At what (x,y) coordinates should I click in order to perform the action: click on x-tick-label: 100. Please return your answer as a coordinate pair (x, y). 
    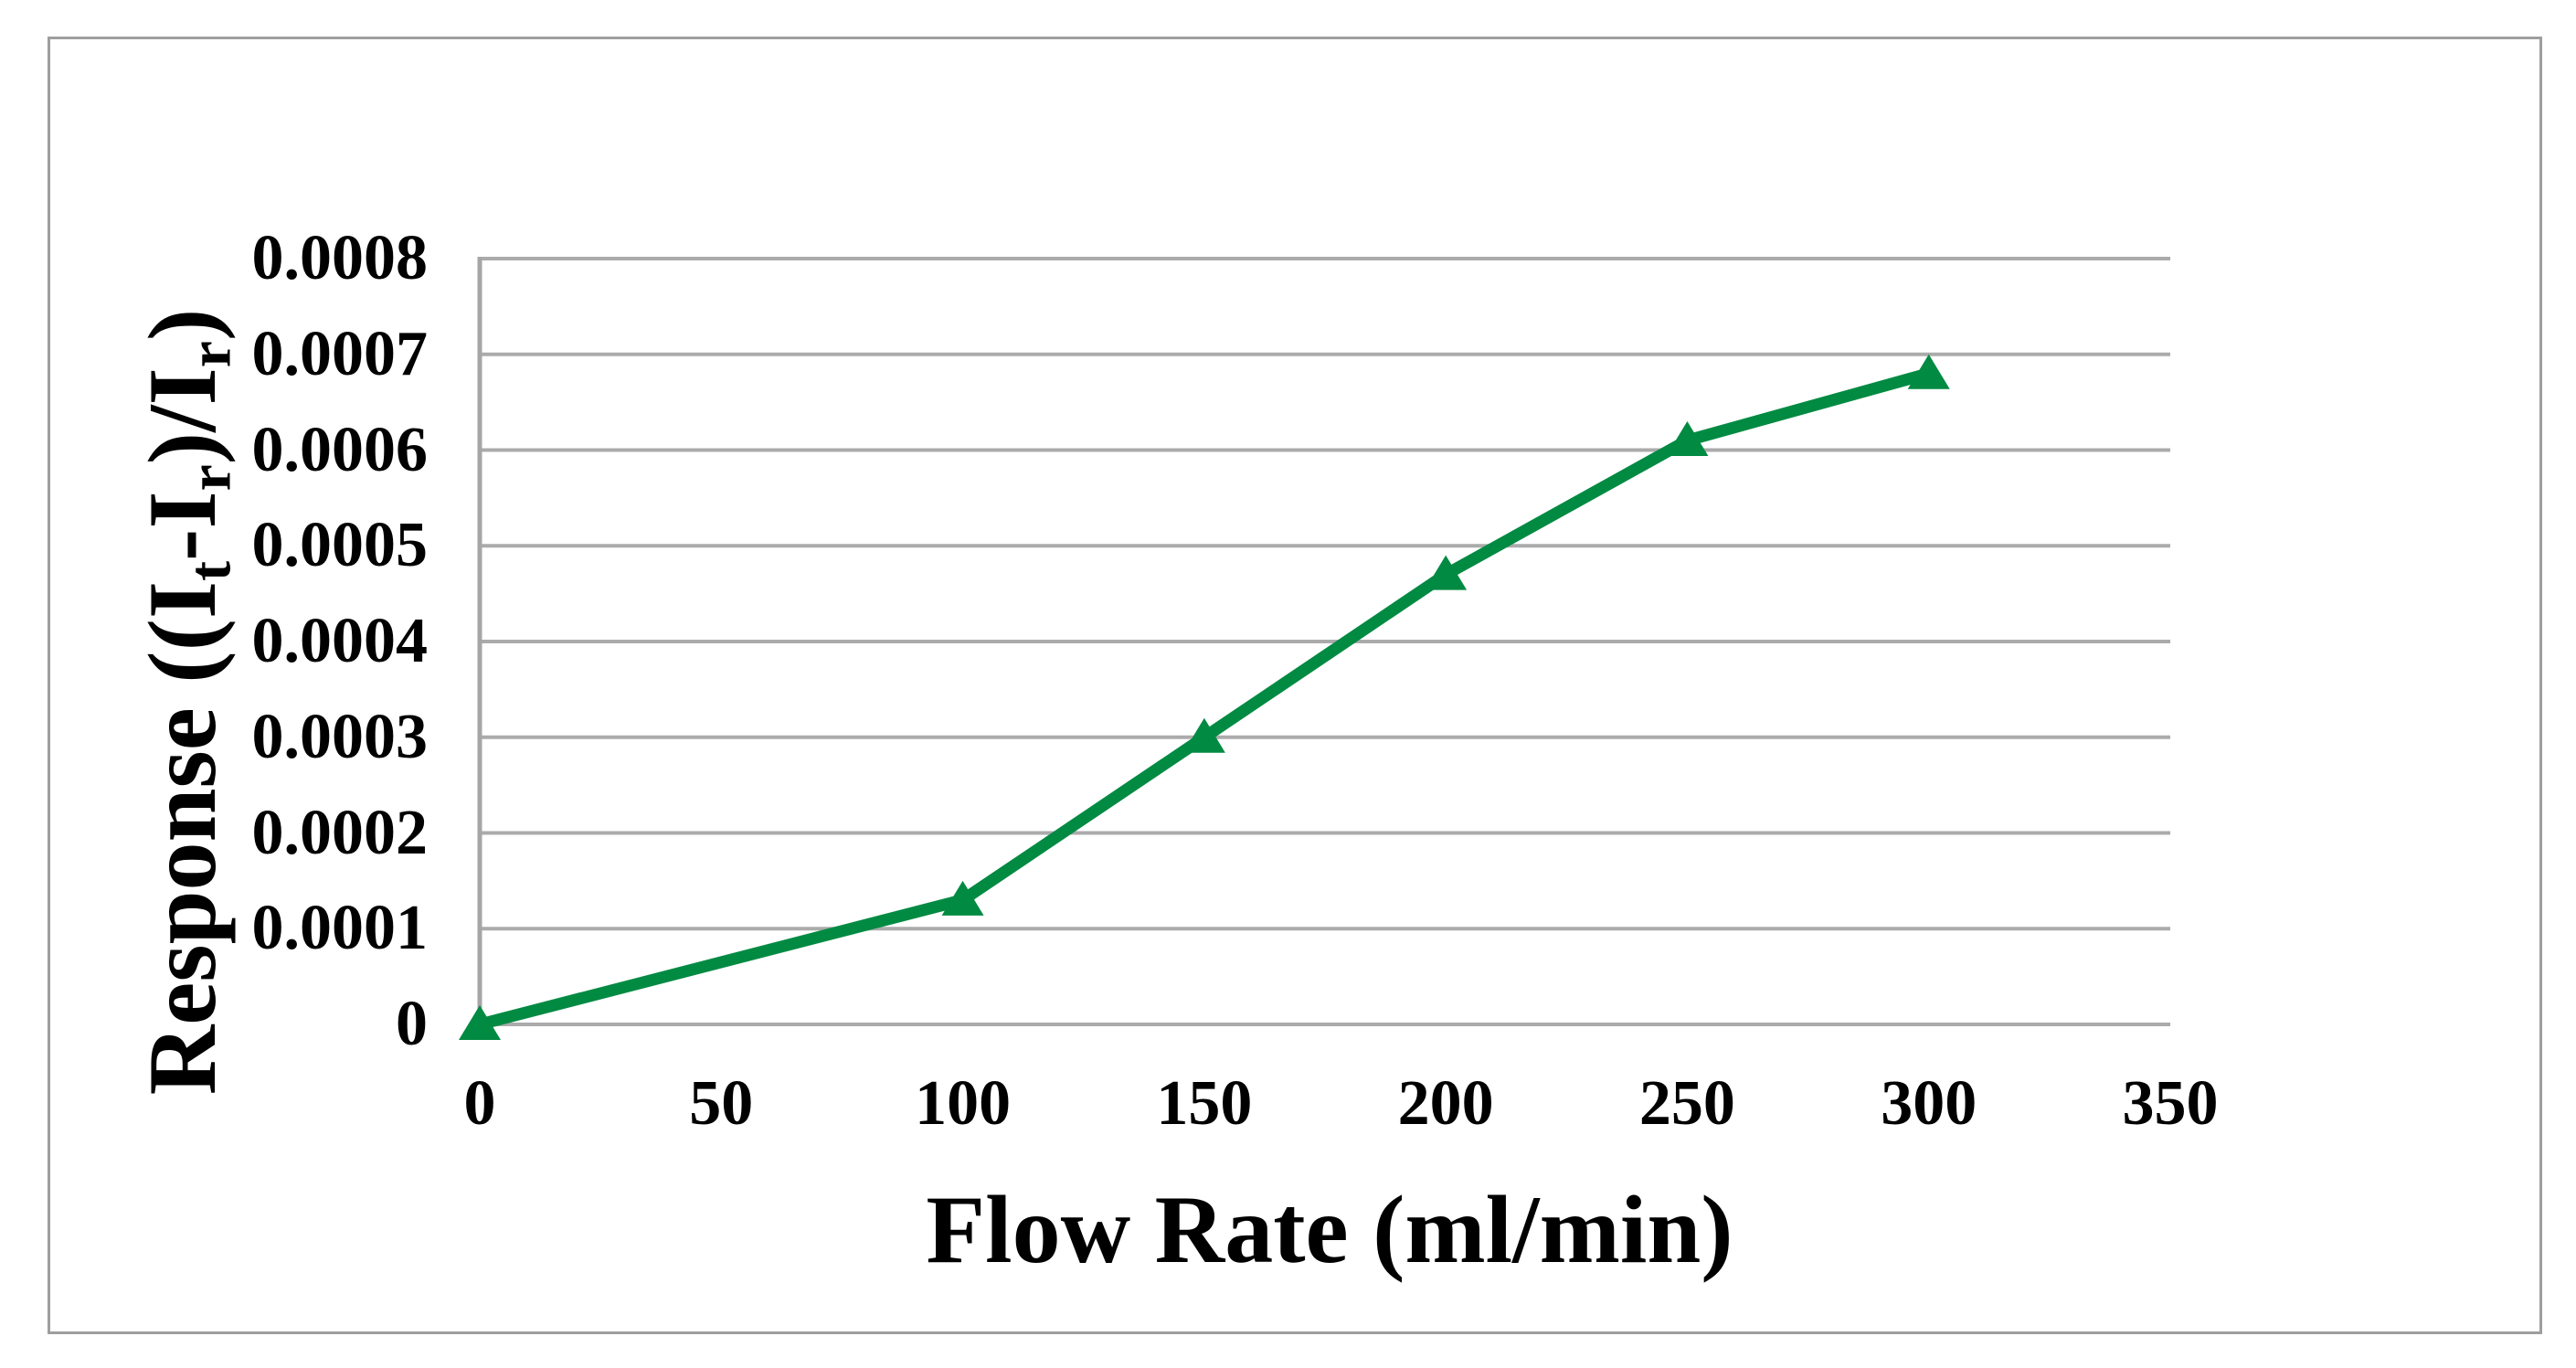
    Looking at the image, I should click on (963, 1103).